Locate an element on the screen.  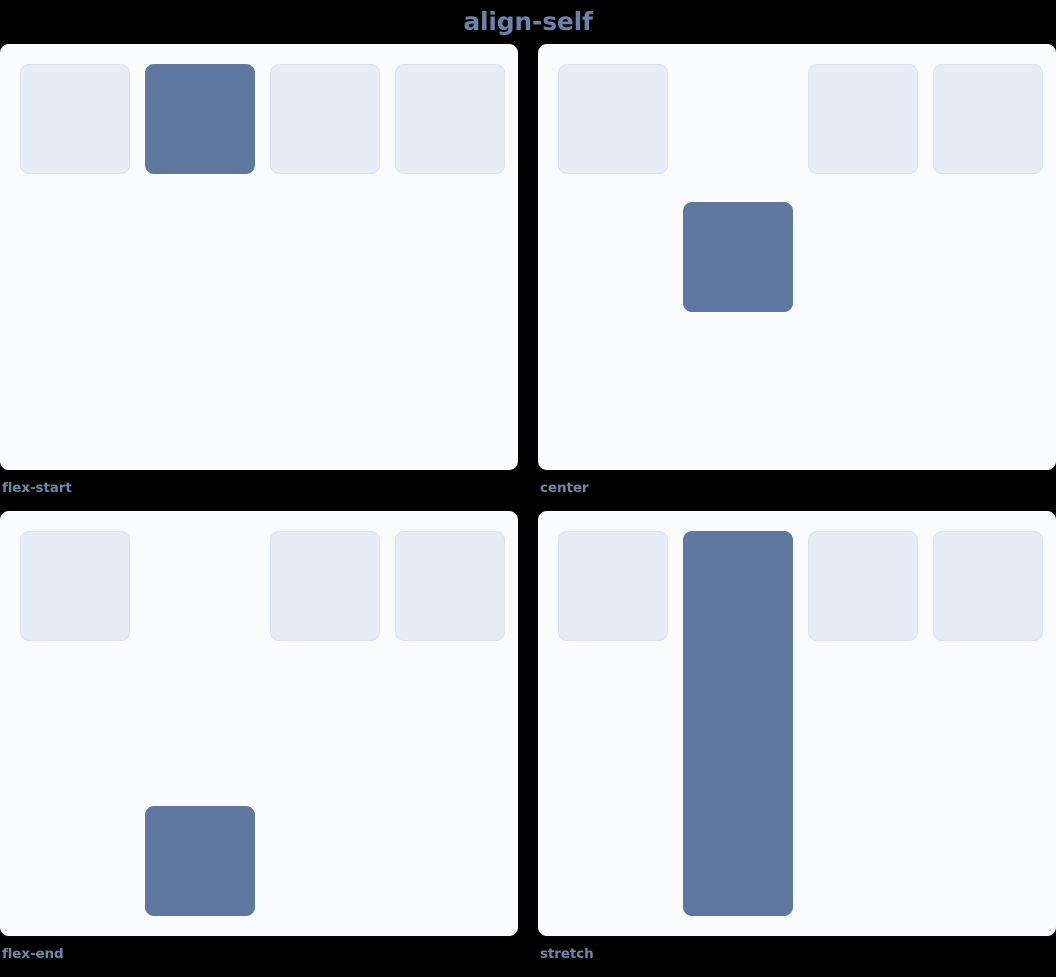
demo-caption: flex-start is located at coordinates (37, 487).